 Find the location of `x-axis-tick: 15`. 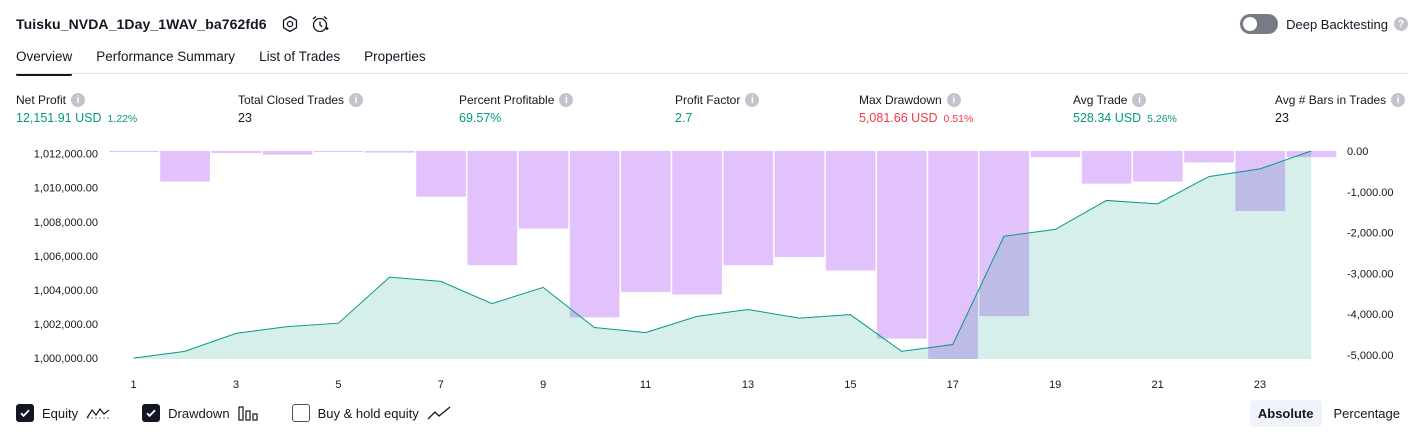

x-axis-tick: 15 is located at coordinates (850, 385).